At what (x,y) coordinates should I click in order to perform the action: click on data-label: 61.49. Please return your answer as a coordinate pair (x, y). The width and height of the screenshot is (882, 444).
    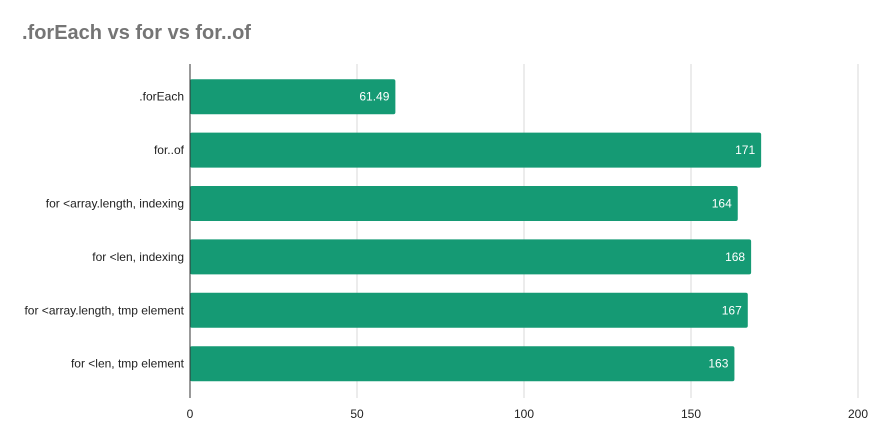
    Looking at the image, I should click on (374, 97).